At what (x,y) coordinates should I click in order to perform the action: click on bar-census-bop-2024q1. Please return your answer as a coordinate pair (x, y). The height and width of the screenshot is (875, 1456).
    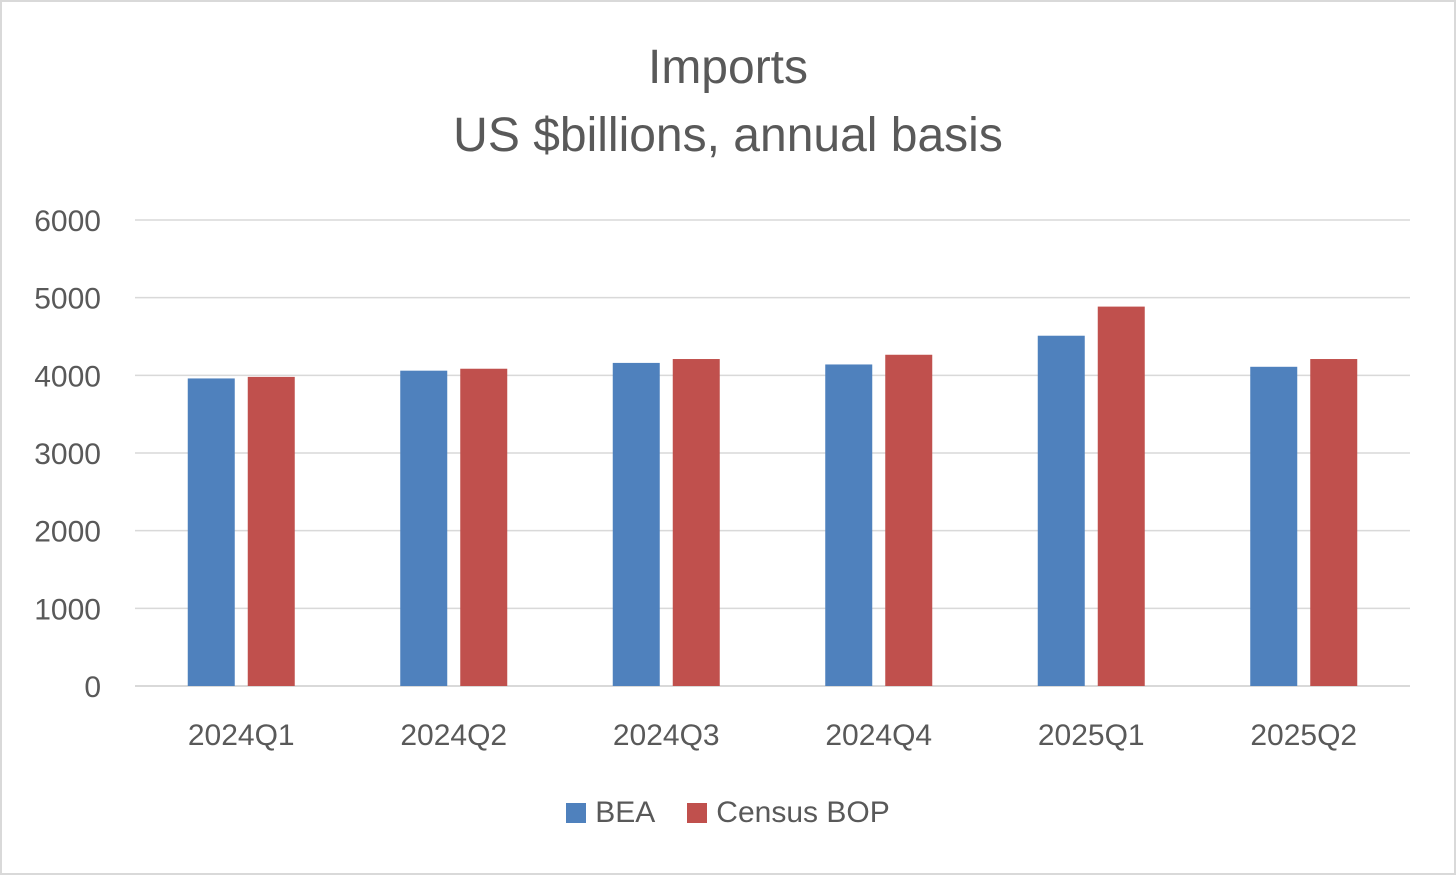
    Looking at the image, I should click on (271, 531).